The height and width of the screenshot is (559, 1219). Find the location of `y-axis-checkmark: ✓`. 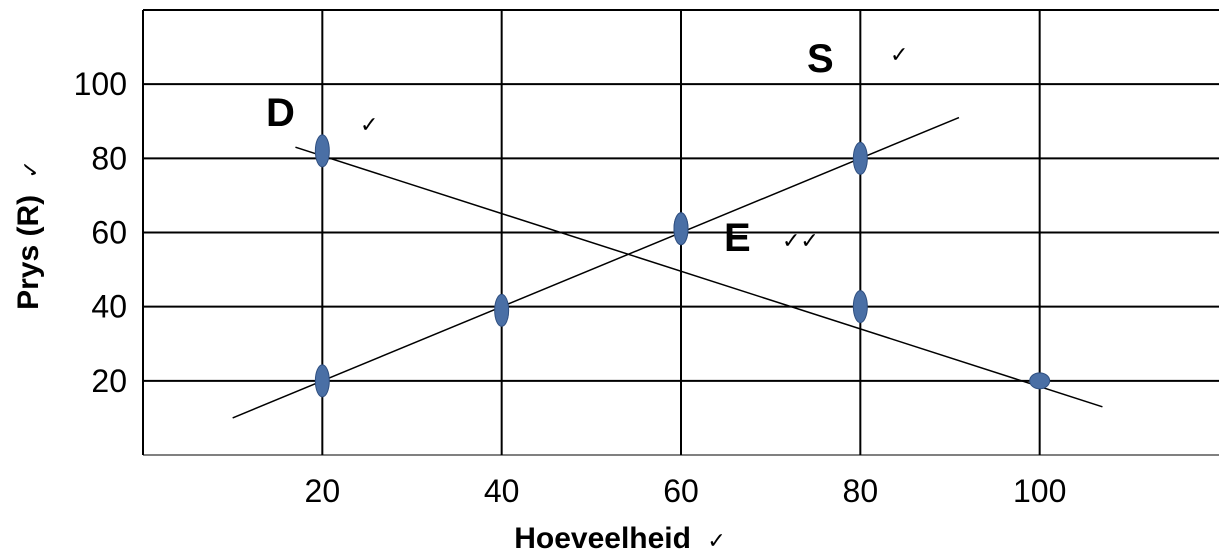

y-axis-checkmark: ✓ is located at coordinates (31, 169).